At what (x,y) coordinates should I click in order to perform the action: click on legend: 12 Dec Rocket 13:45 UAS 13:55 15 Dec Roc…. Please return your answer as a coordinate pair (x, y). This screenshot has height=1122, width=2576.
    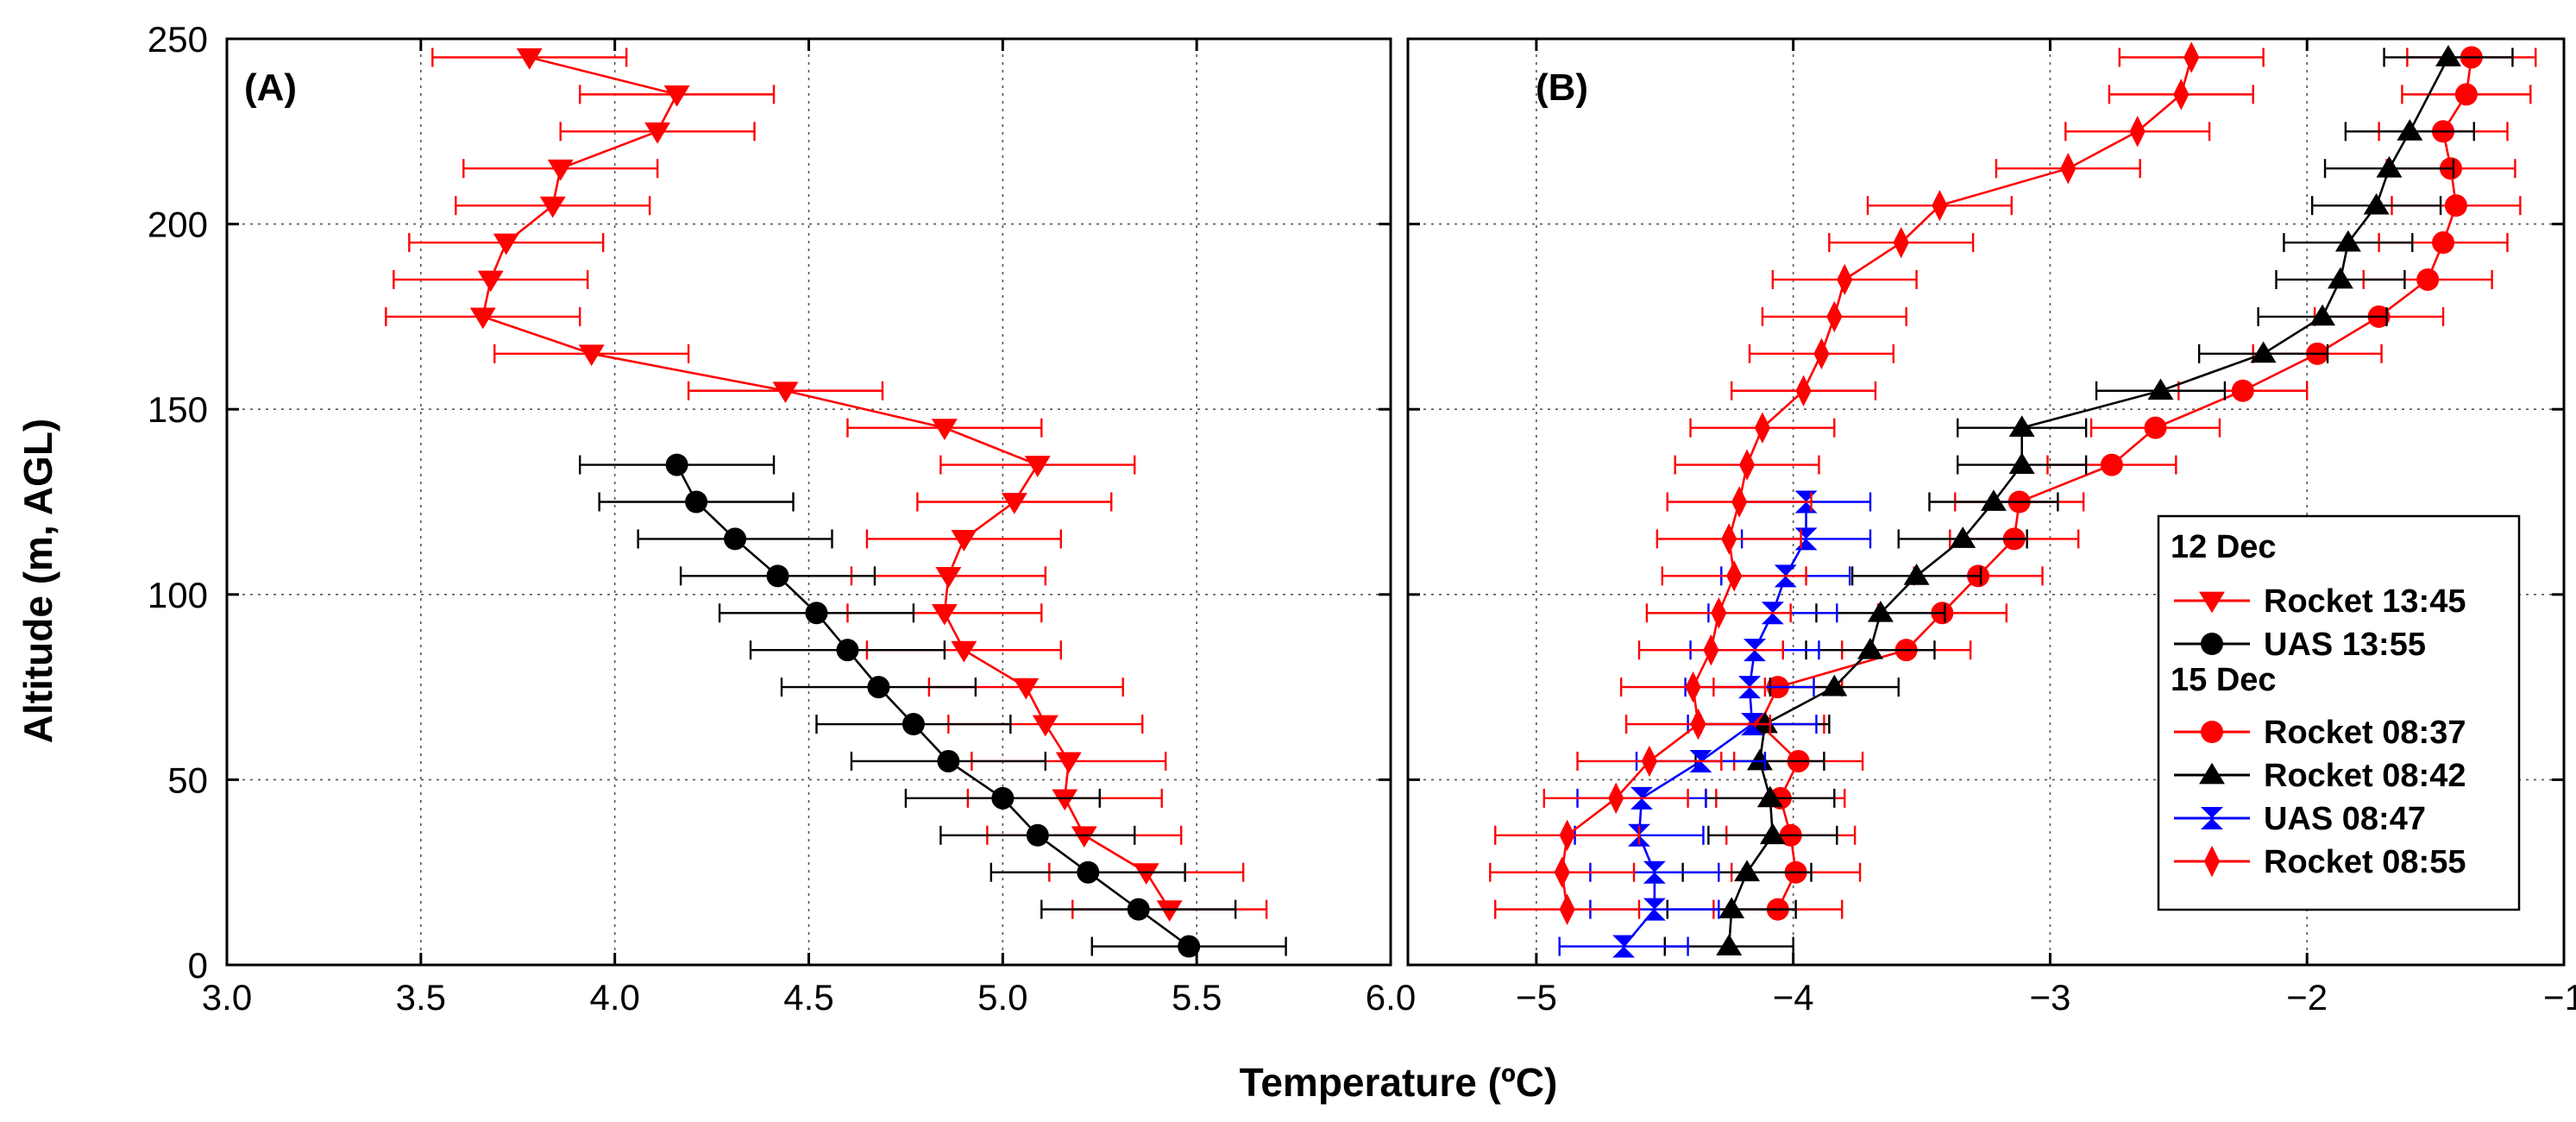
    Looking at the image, I should click on (2339, 713).